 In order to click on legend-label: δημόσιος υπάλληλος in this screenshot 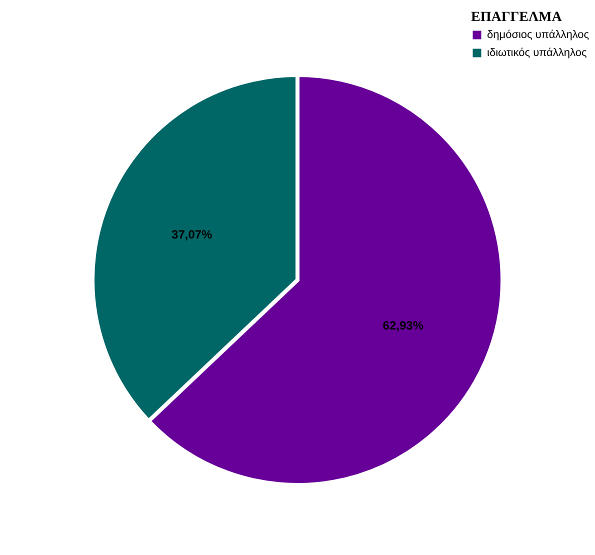, I will do `click(538, 35)`.